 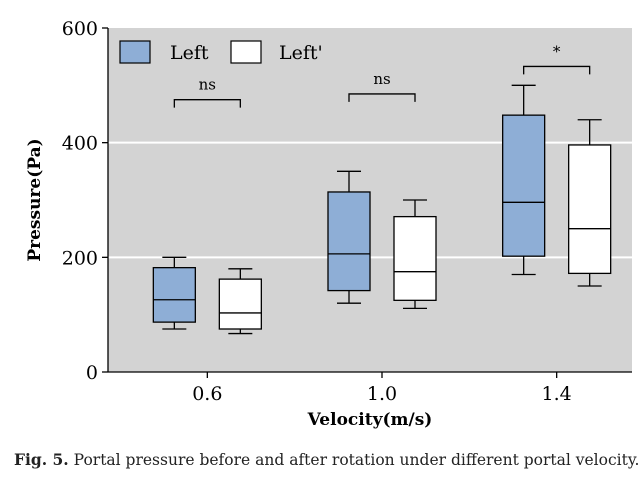 I want to click on y-tick-label: 0, so click(x=92, y=373).